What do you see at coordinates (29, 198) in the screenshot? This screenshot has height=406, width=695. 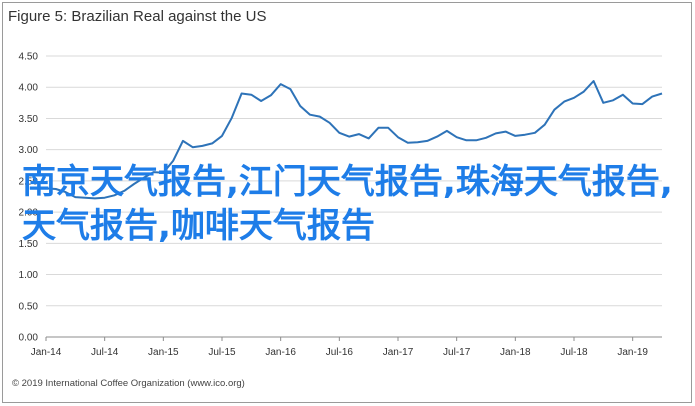 I see `y-axis-ticks: 0.00 0.50 1.00 1.50 2.00 2.50 3.00 3.50 4.00 4.50` at bounding box center [29, 198].